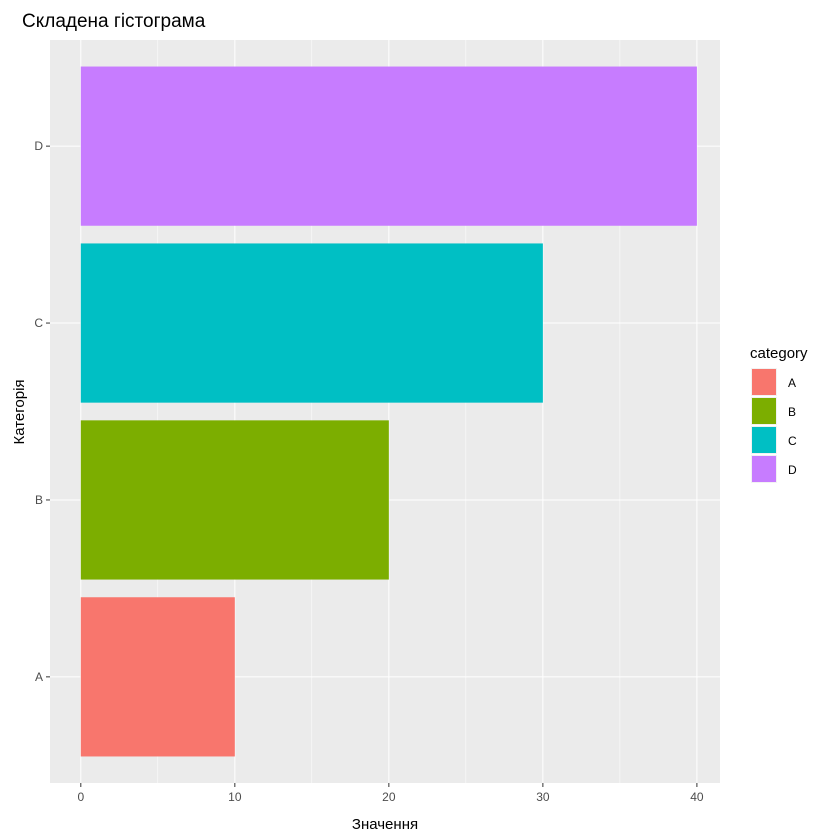  What do you see at coordinates (792, 383) in the screenshot?
I see `legend-label-A: A` at bounding box center [792, 383].